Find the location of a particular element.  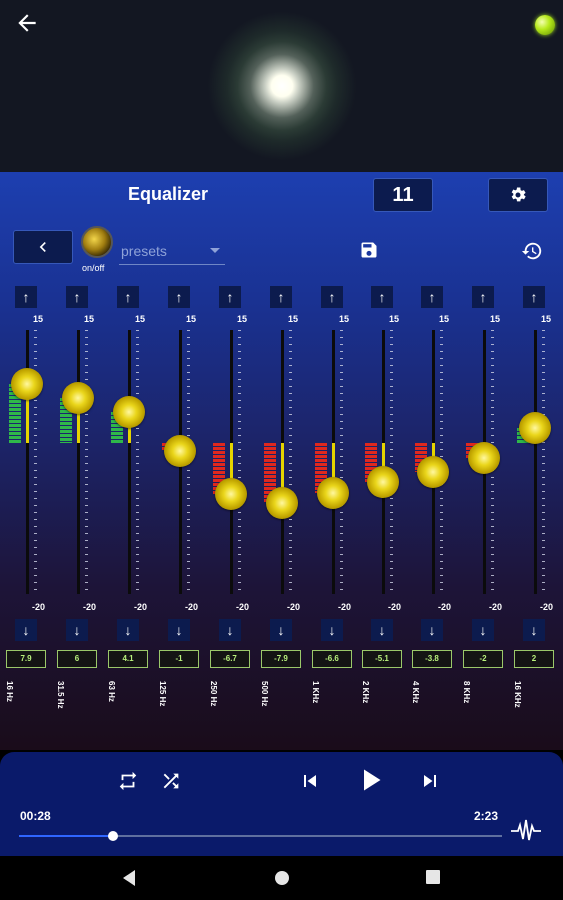

chevron-left-icon is located at coordinates (42, 247).